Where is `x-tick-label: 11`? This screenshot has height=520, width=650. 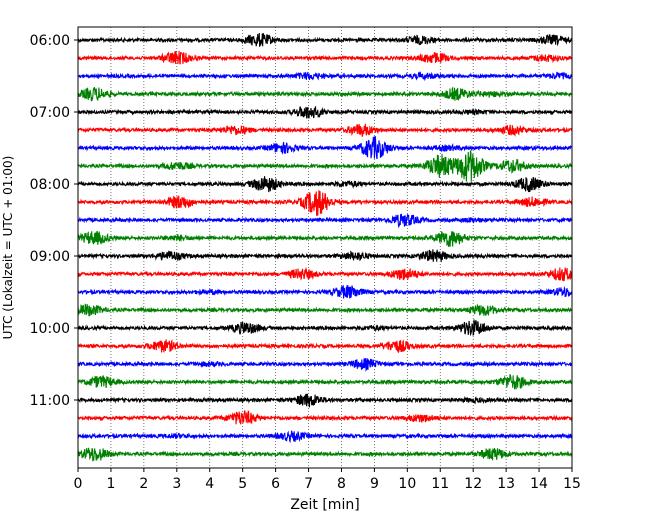 x-tick-label: 11 is located at coordinates (440, 484).